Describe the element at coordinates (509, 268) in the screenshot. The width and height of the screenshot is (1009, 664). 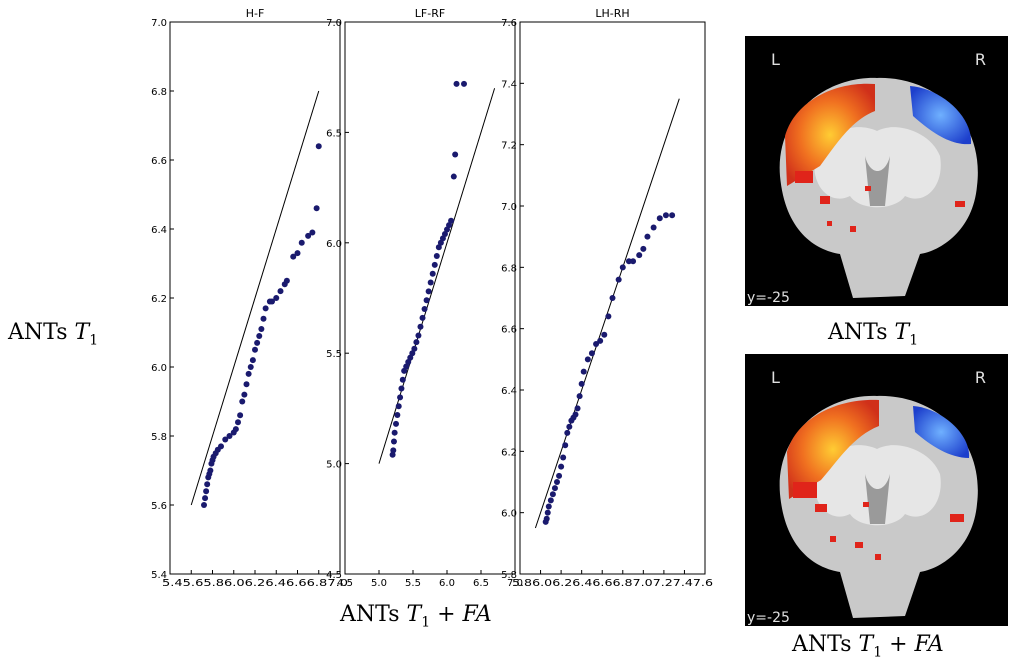
I see `y-tick-label: 6.8` at that location.